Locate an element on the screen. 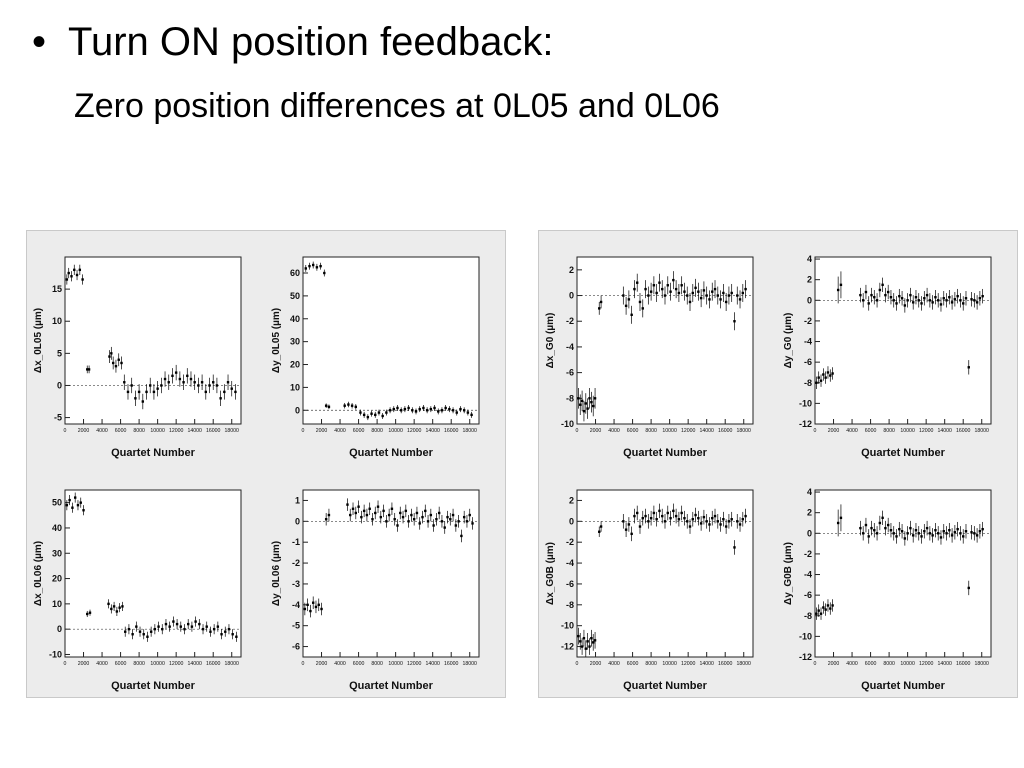  x-tick-label: 6000 is located at coordinates (871, 431).